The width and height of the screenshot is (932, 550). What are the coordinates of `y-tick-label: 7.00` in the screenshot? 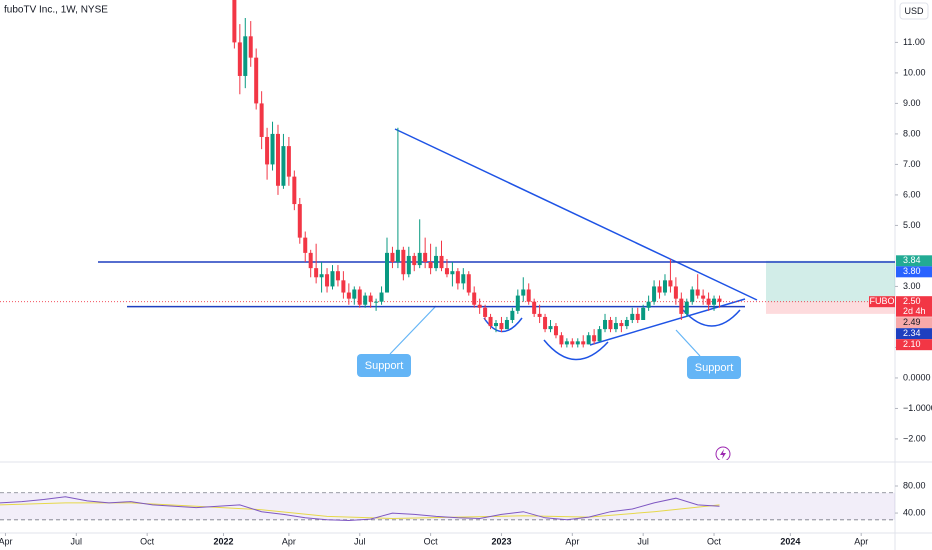 It's located at (912, 164).